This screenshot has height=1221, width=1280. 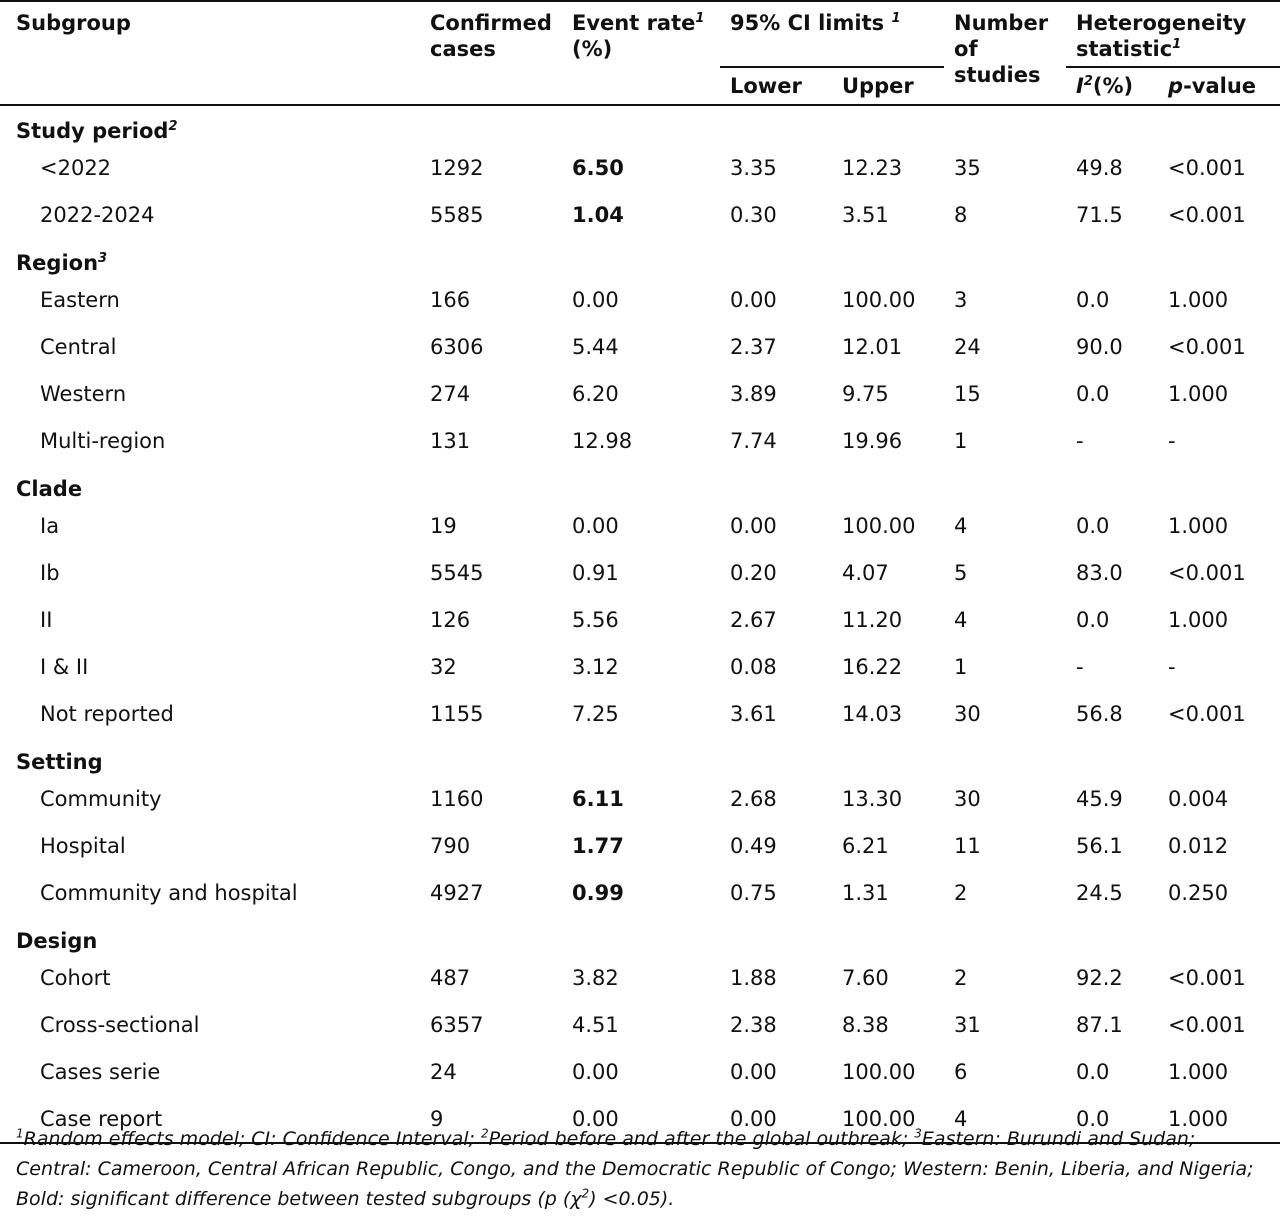 I want to click on group-label-text: Study period, so click(x=92, y=131).